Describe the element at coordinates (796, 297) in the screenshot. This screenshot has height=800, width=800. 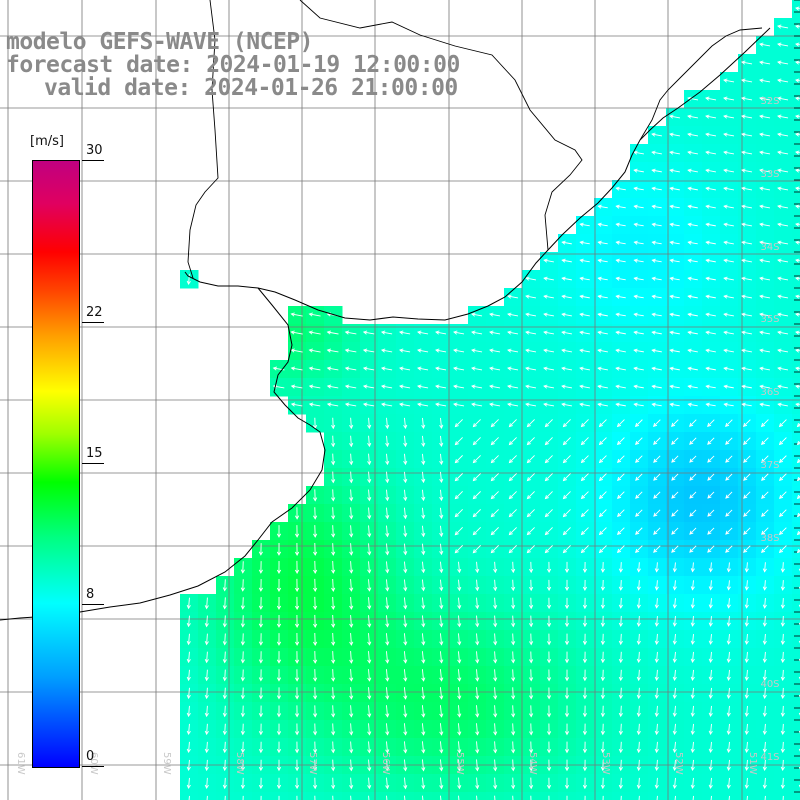
I see `wind-speed-cell` at that location.